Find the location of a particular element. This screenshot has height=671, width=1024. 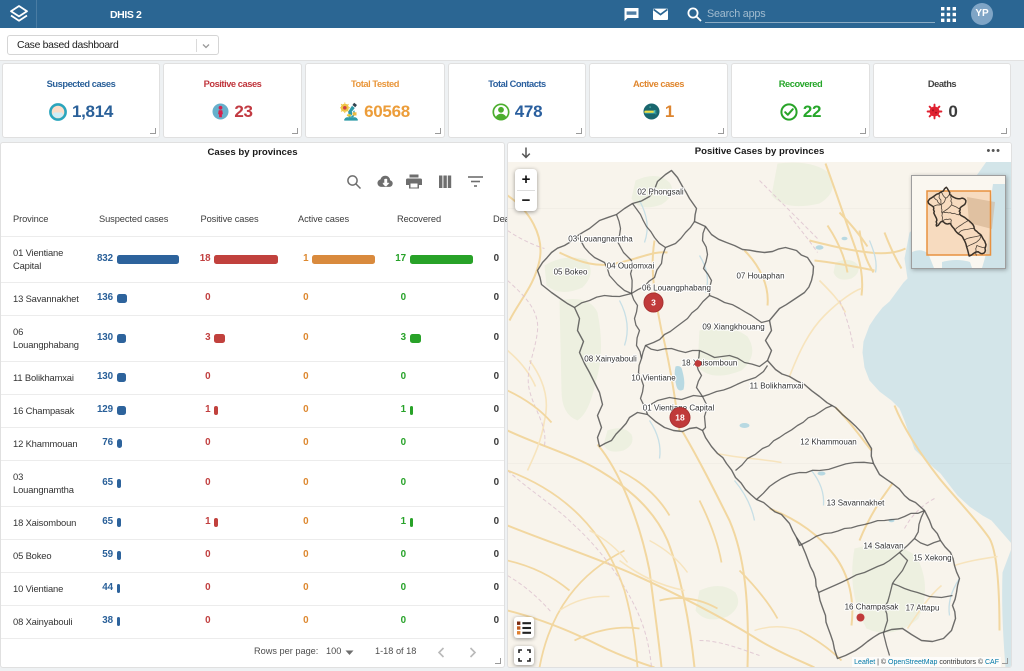

svg-text: 15 Xekong is located at coordinates (932, 558).